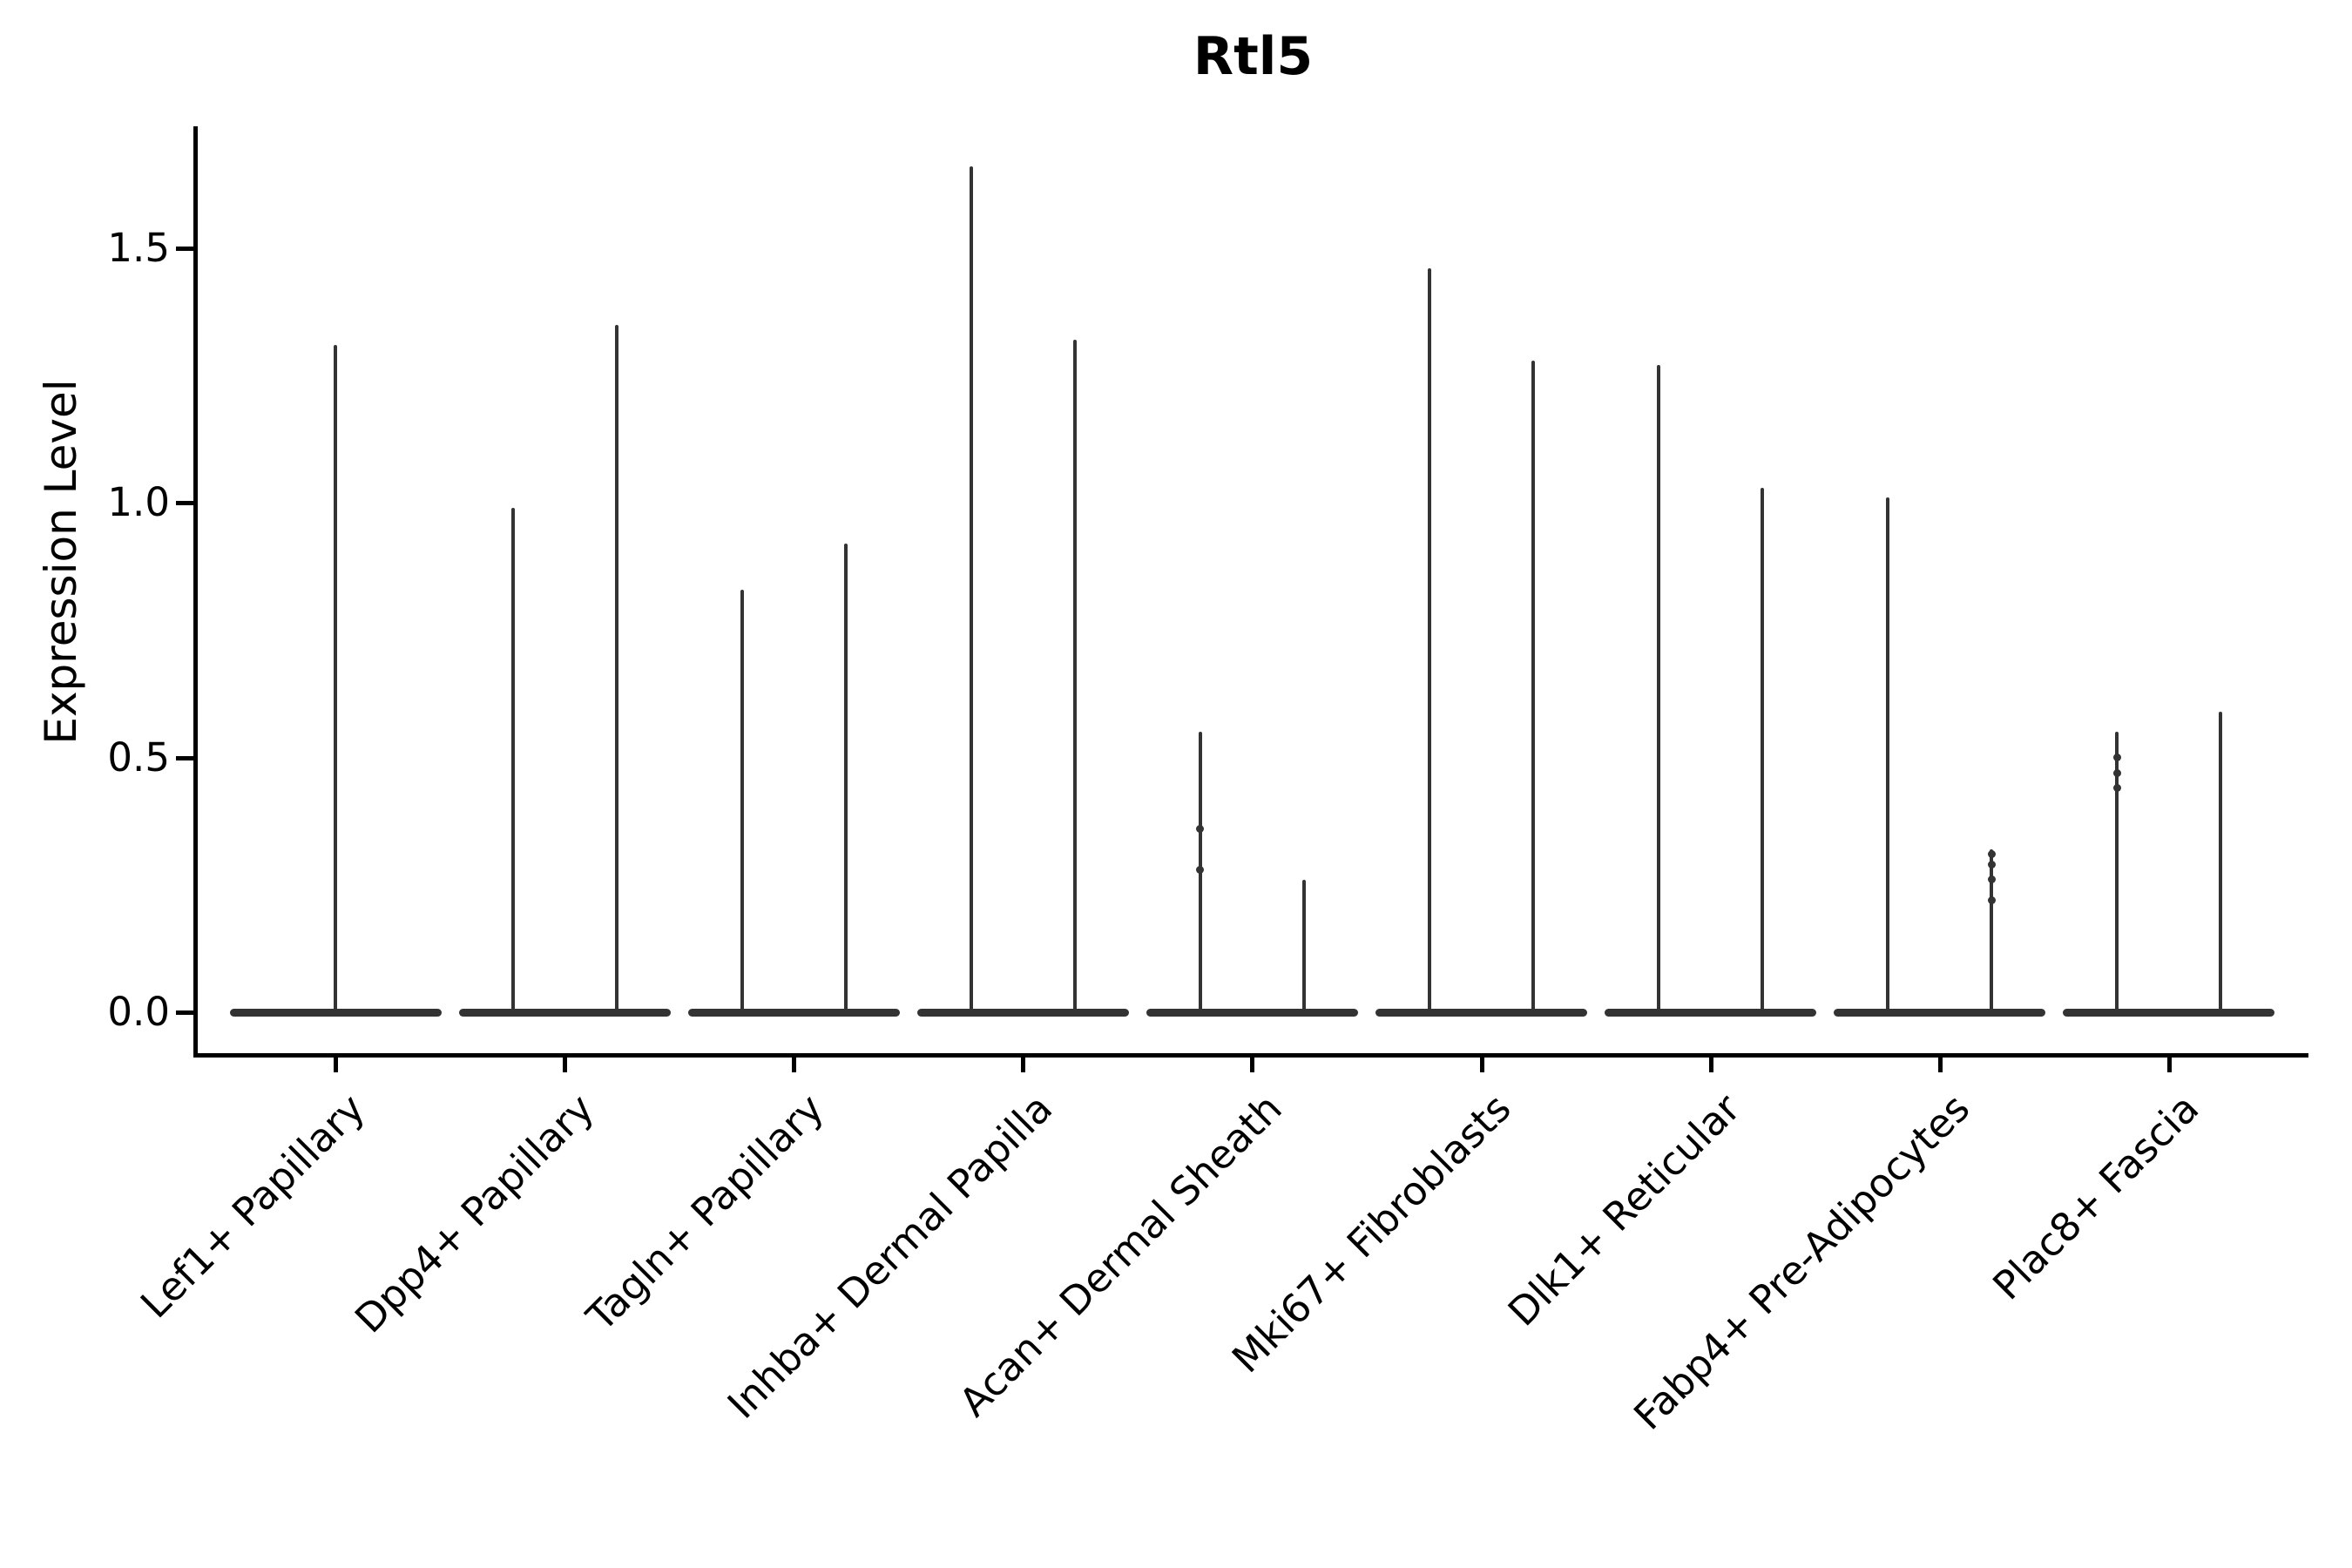 This screenshot has width=2352, height=1568. I want to click on category-label: Tagln+ Papillary, so click(705, 1213).